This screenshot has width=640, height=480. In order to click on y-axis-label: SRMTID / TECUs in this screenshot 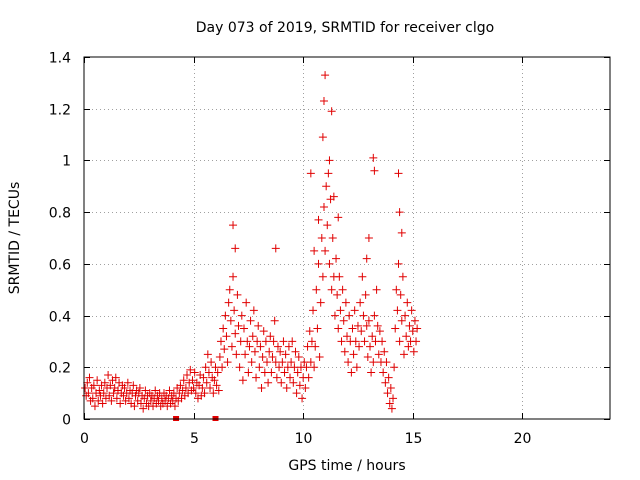, I will do `click(15, 238)`.